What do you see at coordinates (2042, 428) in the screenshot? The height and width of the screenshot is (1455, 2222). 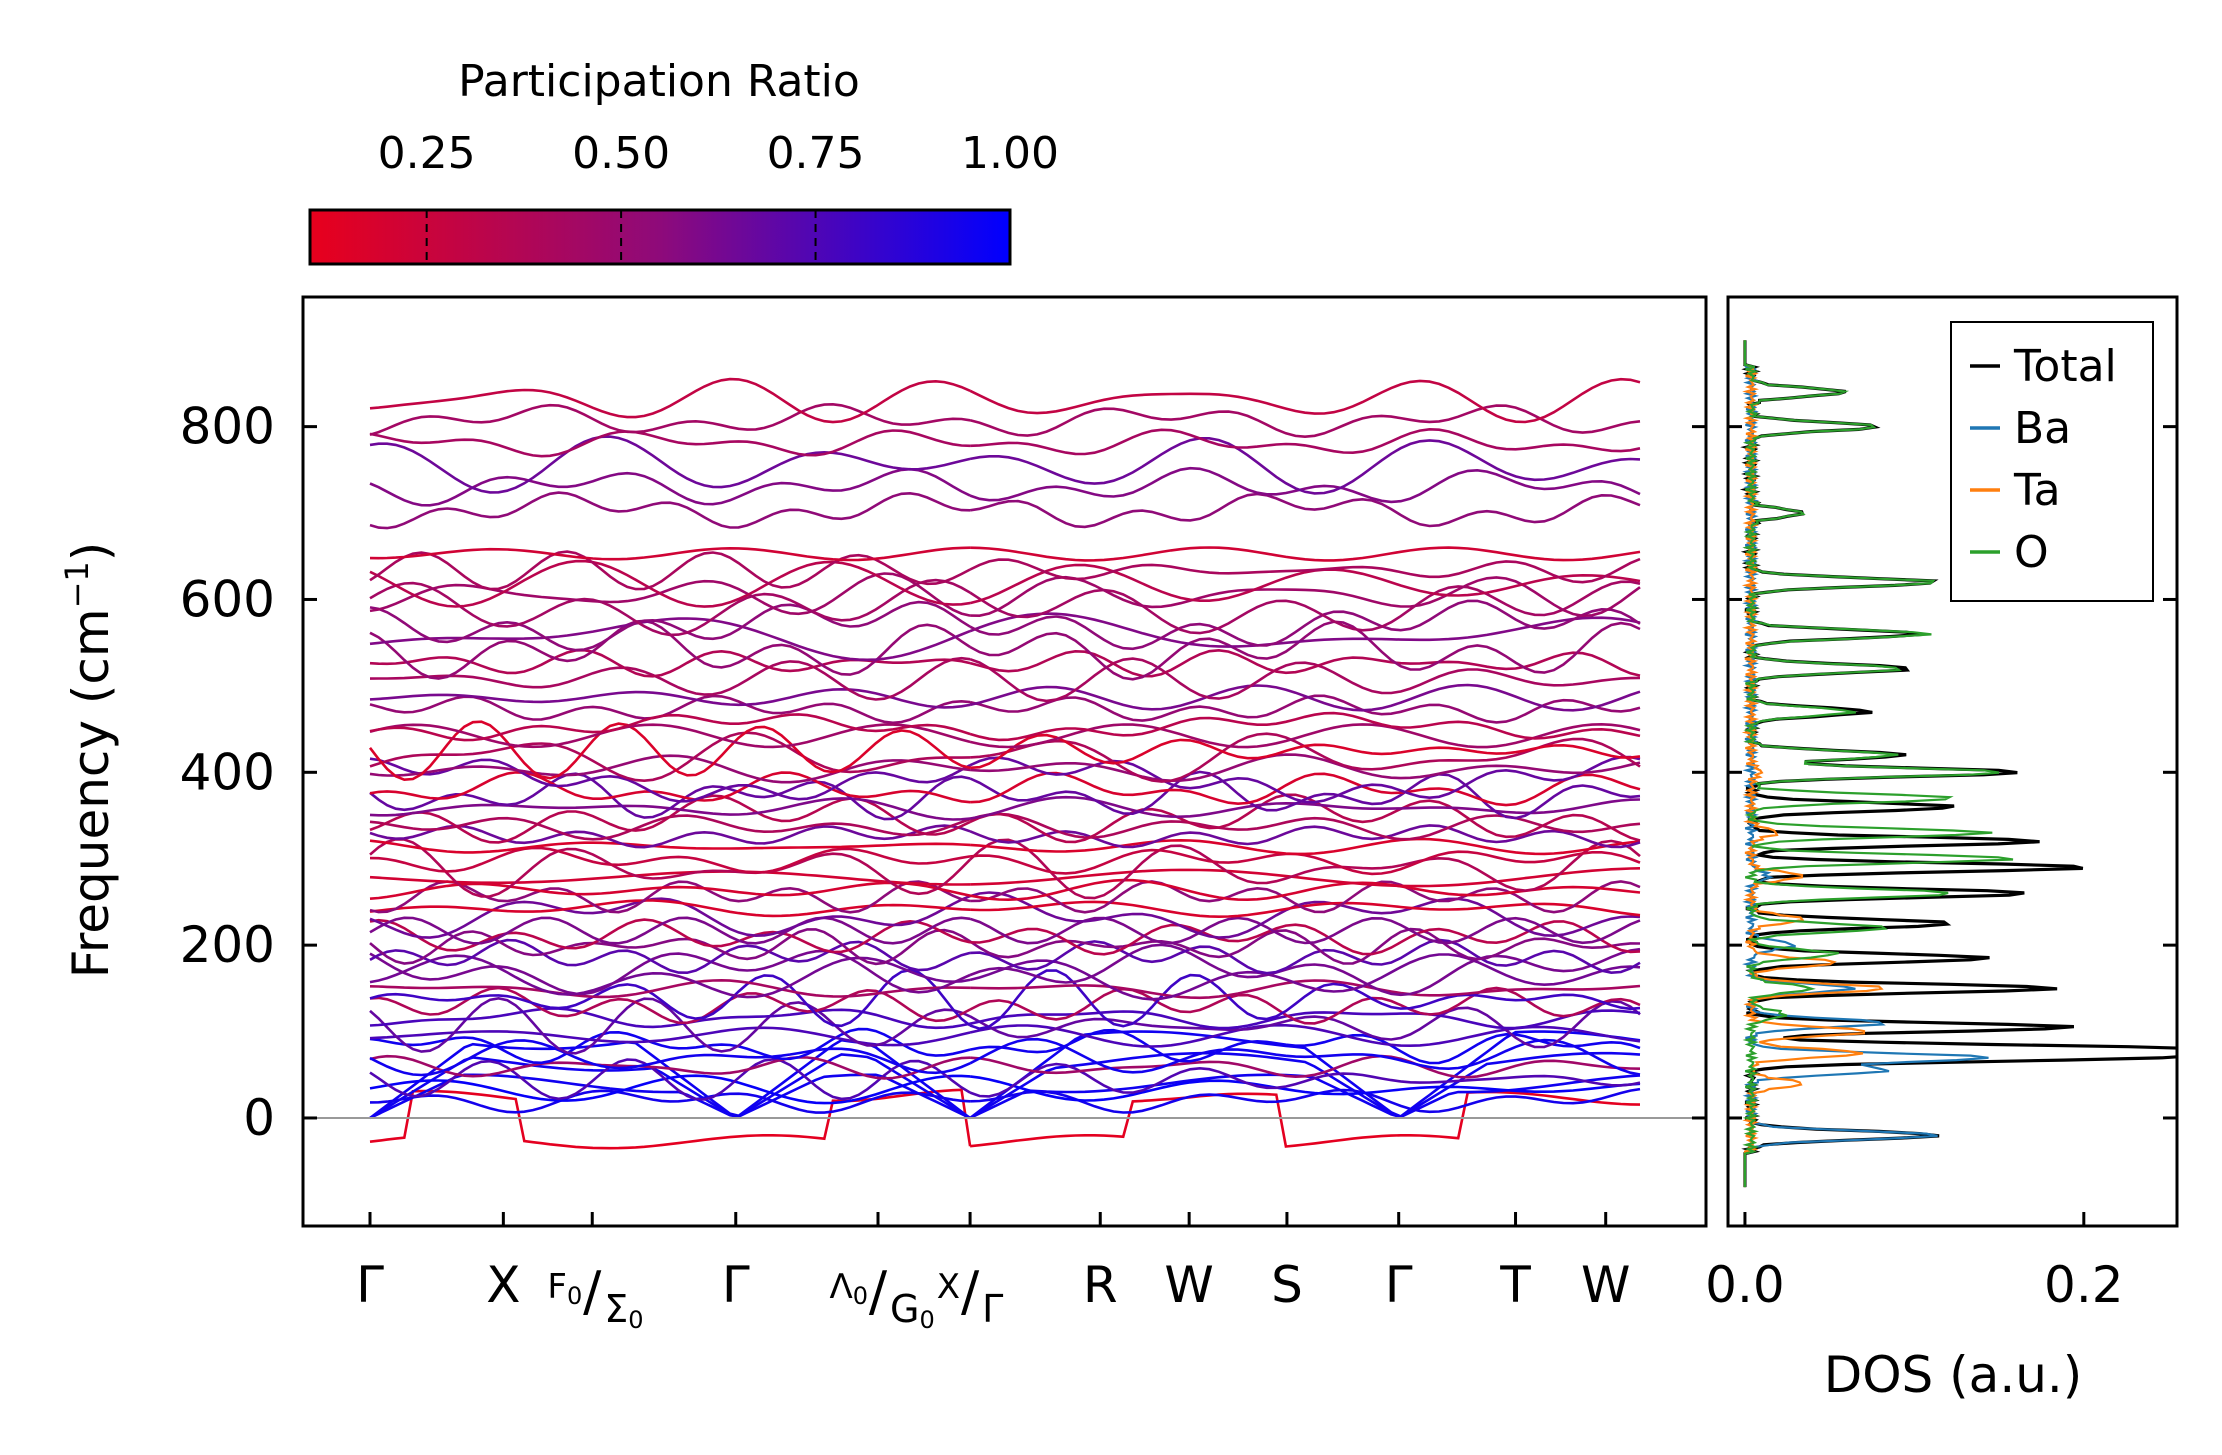 I see `legend-label-ba: Ba` at bounding box center [2042, 428].